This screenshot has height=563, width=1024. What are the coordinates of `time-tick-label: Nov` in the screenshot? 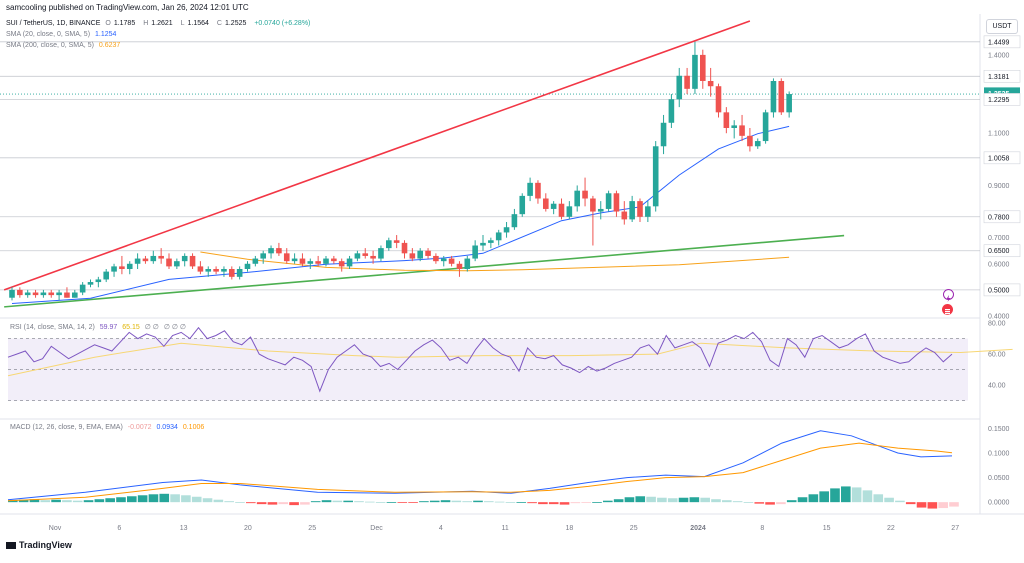 It's located at (55, 528).